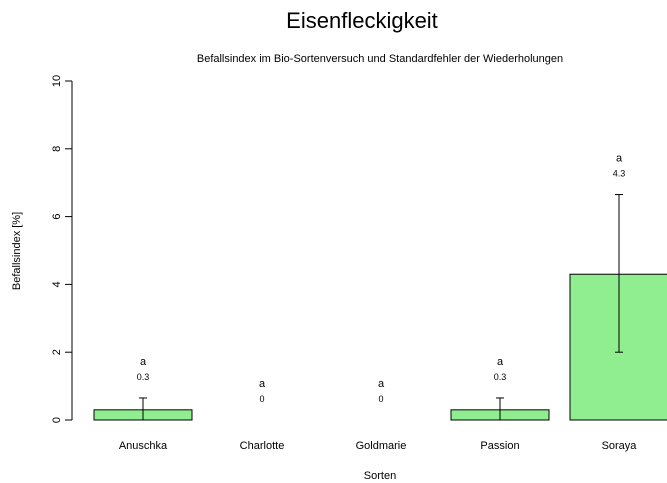  I want to click on y-axis-label: Befallsindex [%], so click(17, 251).